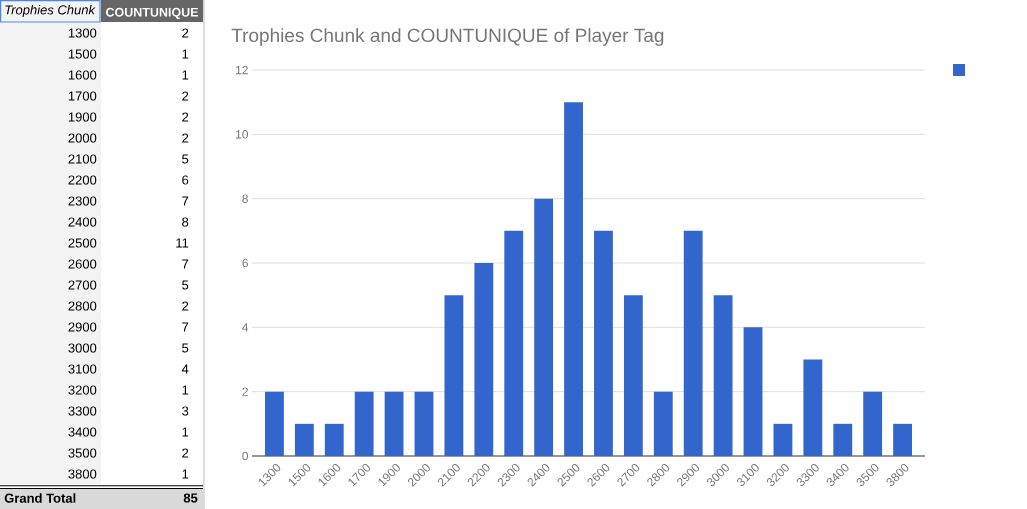  I want to click on y-tick-label: 6, so click(245, 263).